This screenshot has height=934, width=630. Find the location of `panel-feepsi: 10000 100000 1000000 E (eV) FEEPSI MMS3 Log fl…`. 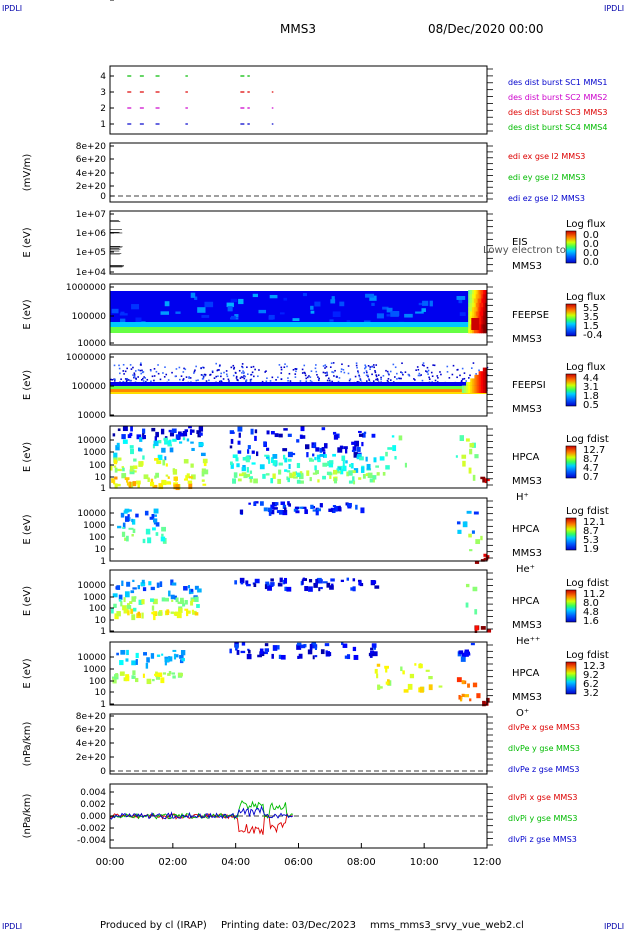

panel-feepsi: 10000 100000 1000000 E (eV) FEEPSI MMS3 Log fl… is located at coordinates (314, 387).